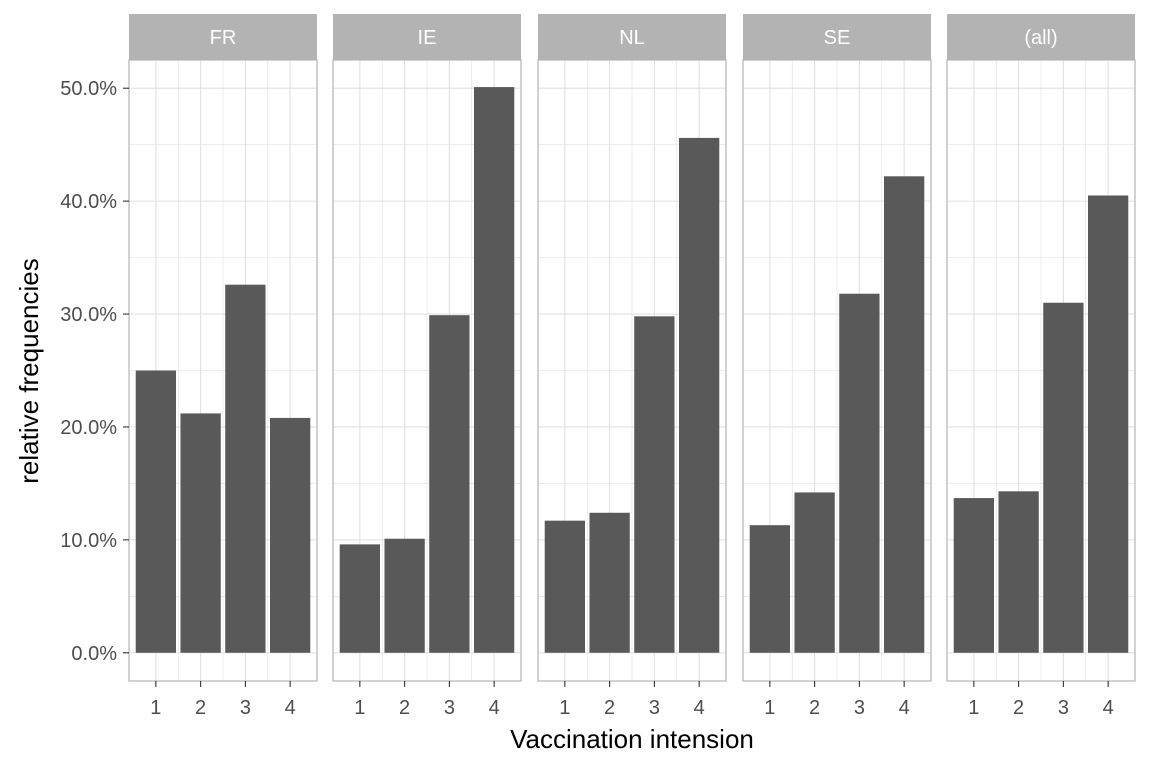 This screenshot has width=1152, height=768. I want to click on facet-strip-label: SE, so click(837, 38).